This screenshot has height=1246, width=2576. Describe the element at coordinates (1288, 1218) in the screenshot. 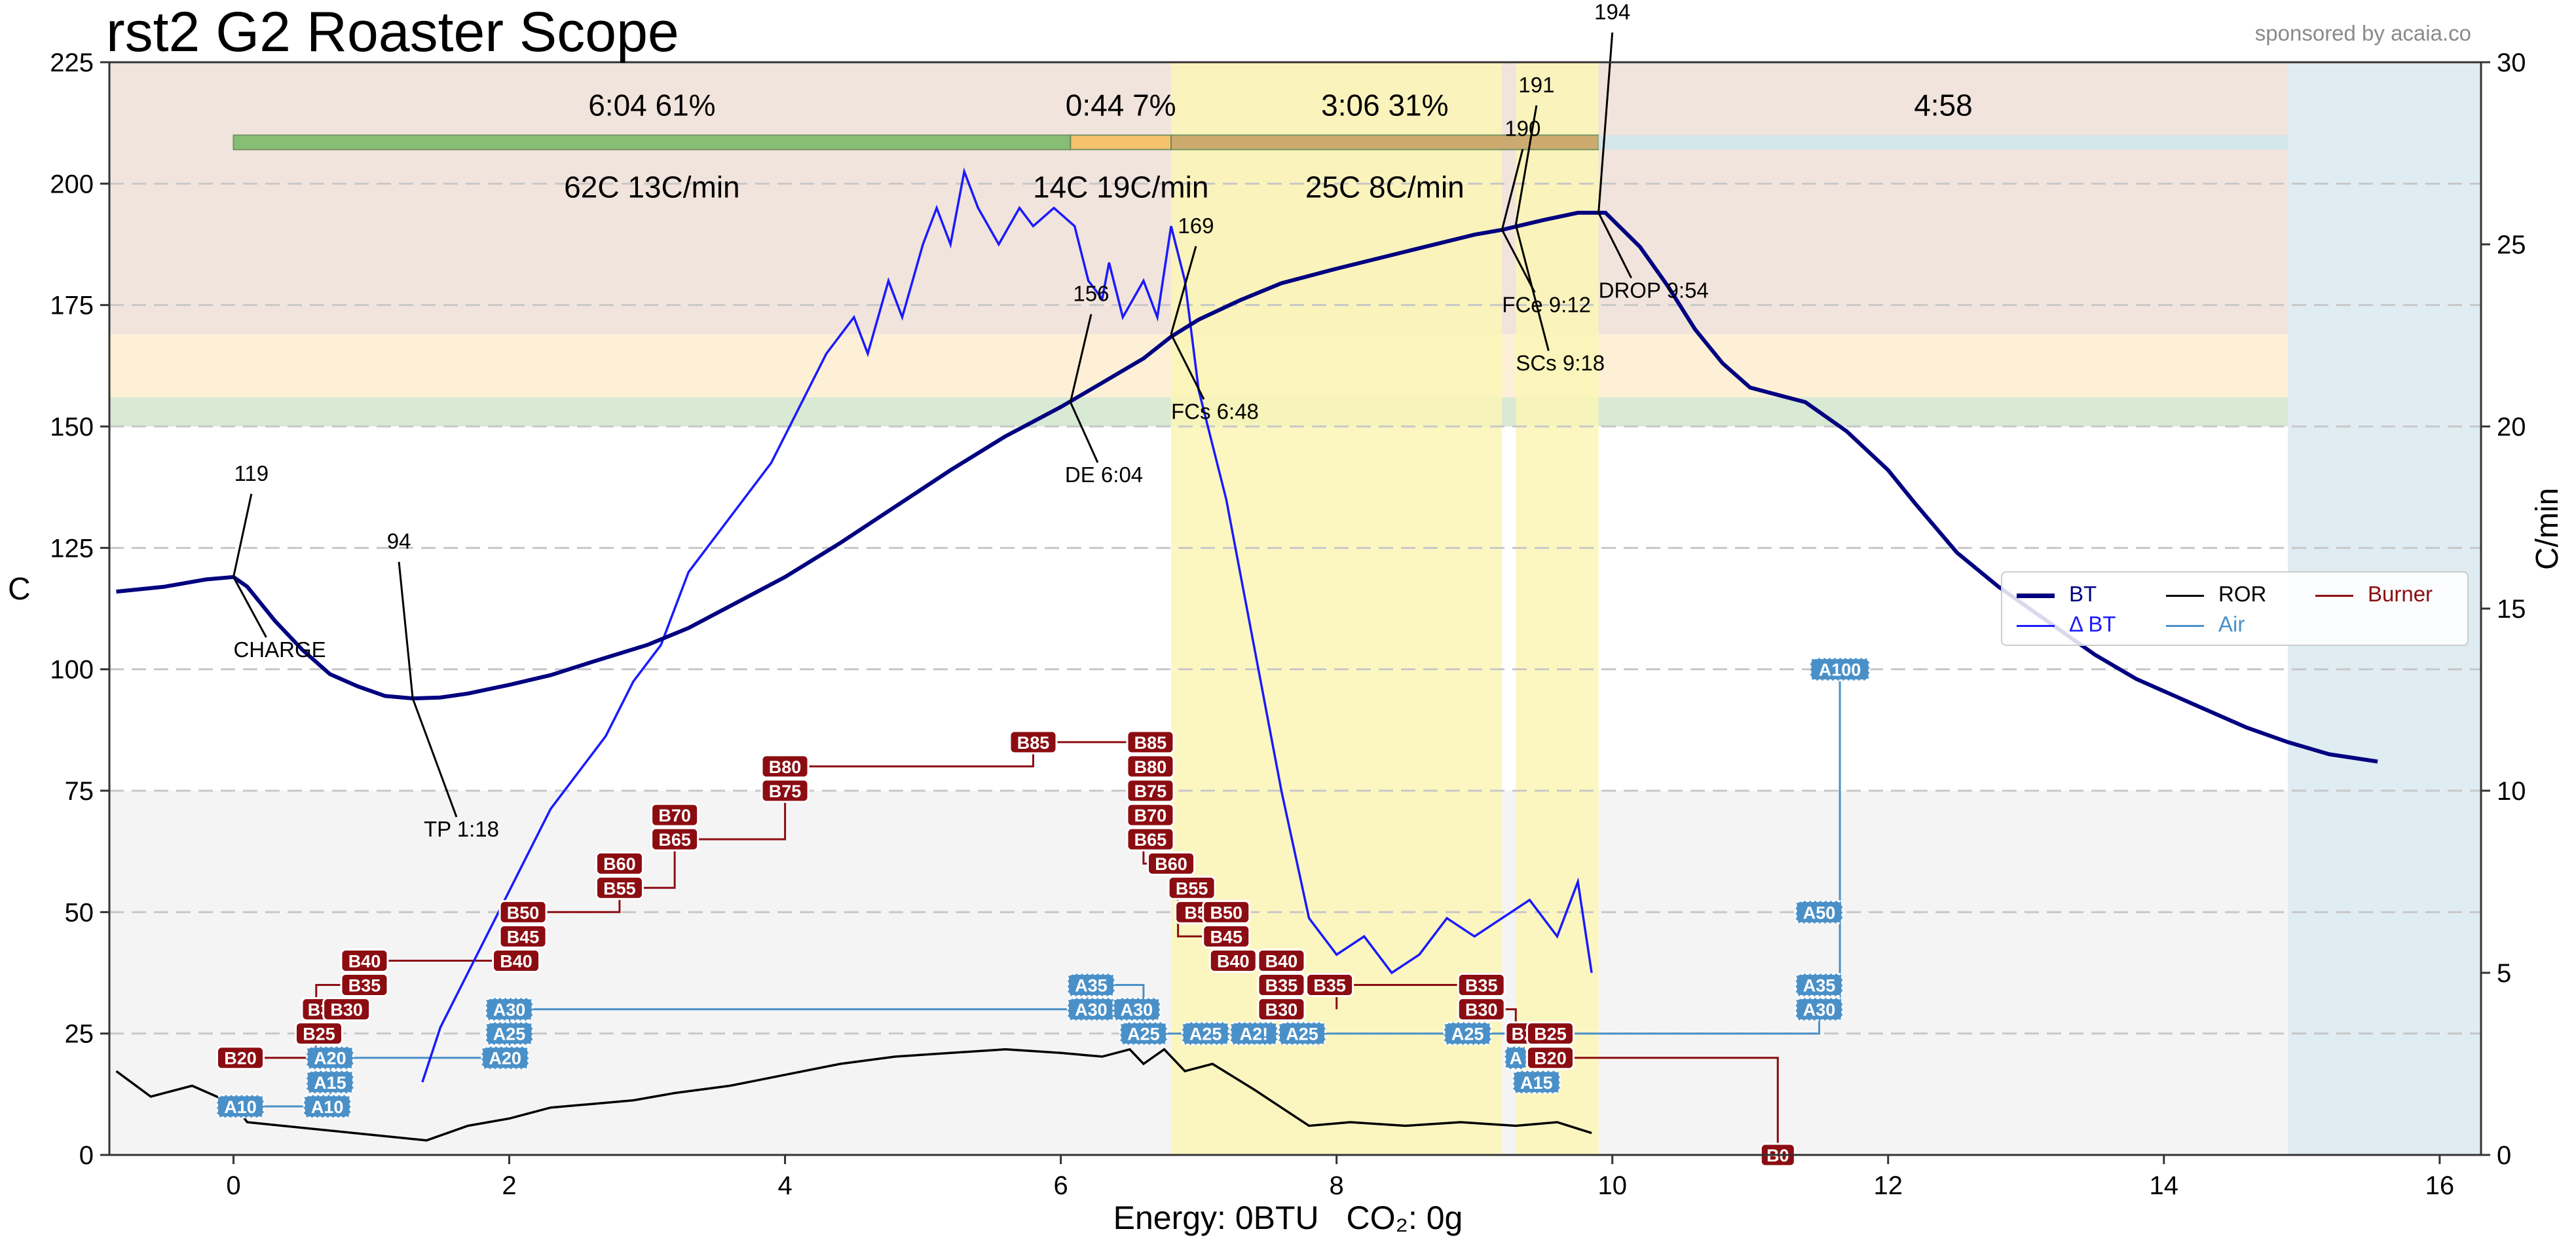

I see `footer-stats: Energy: 0BTU CO₂: 0g` at that location.